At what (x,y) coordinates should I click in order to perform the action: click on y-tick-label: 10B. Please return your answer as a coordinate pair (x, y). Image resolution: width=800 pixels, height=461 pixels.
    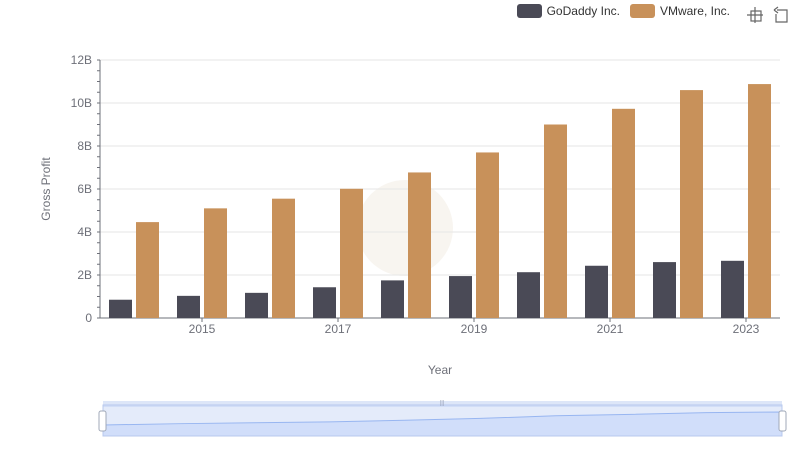
    Looking at the image, I should click on (81, 103).